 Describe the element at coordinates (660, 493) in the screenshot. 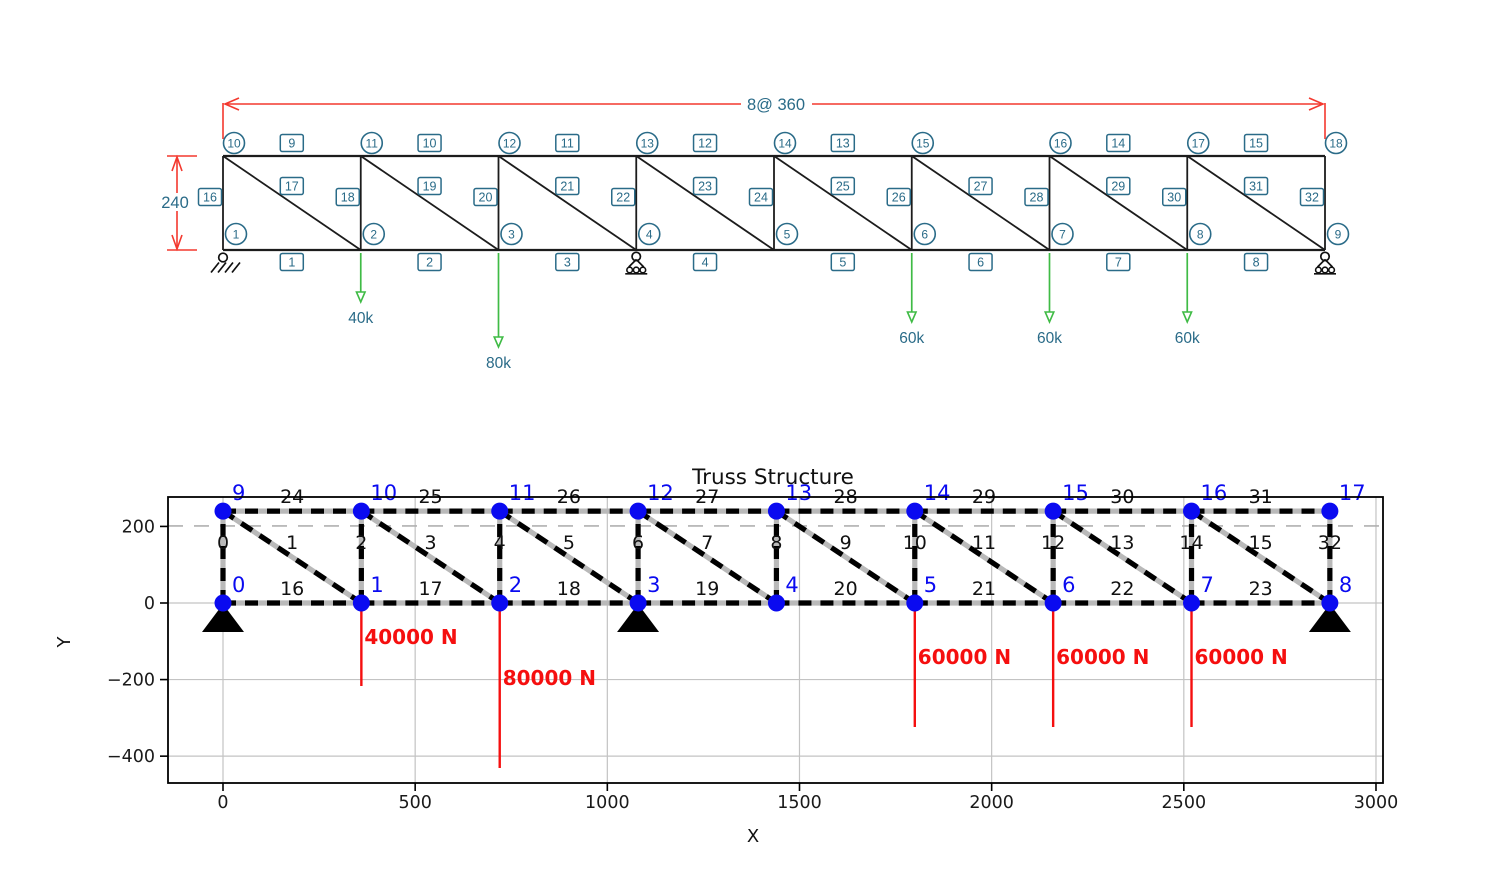

I see `plot-node-id-label: 12` at that location.